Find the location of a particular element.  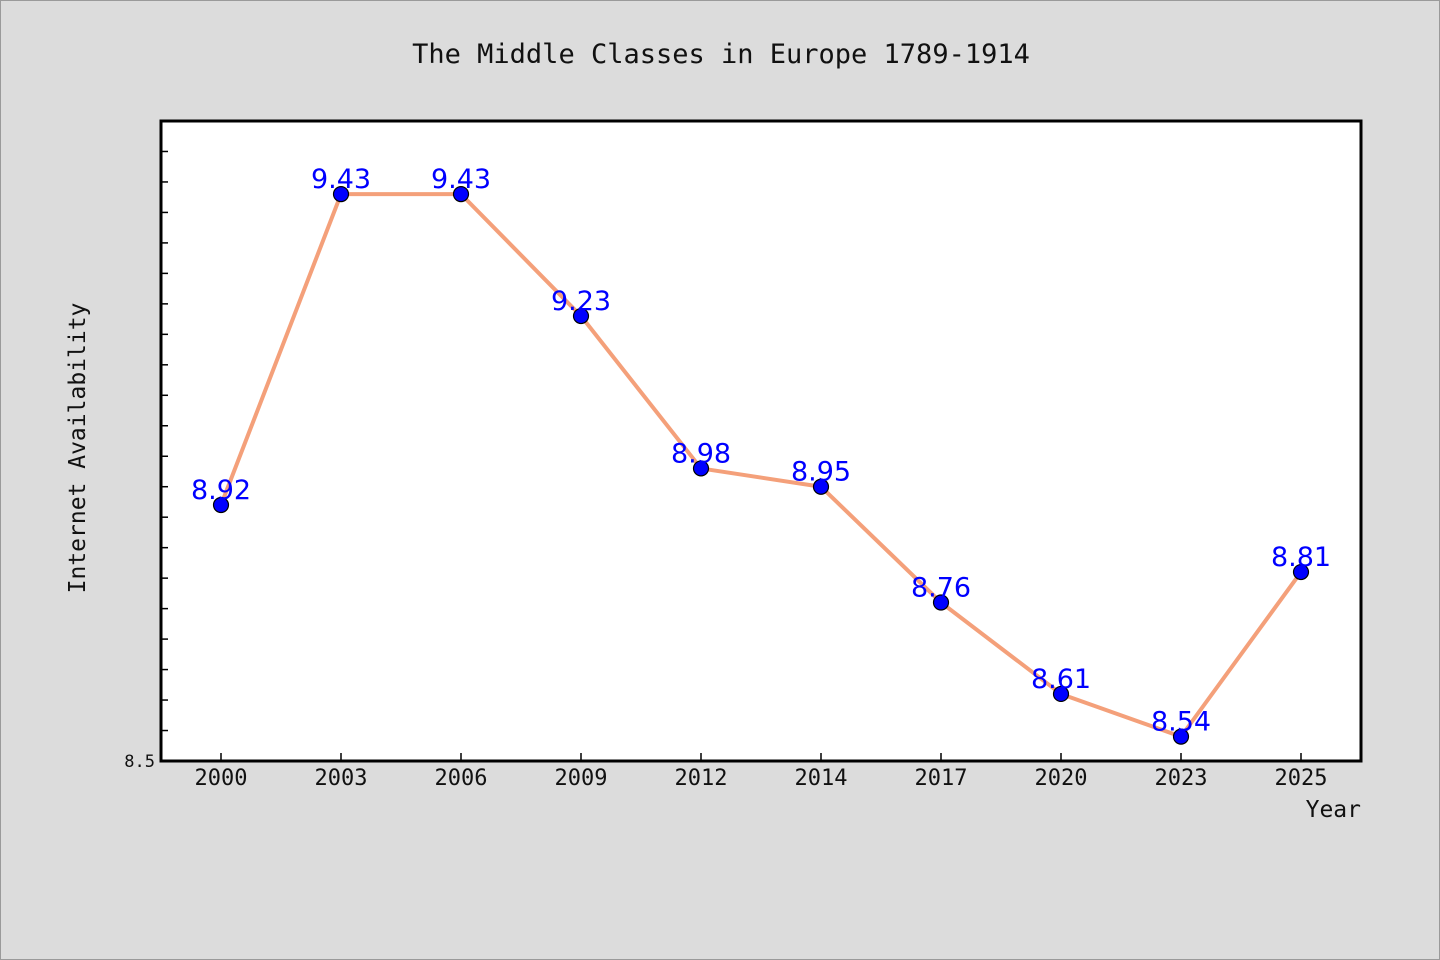

data-label: 8.95 is located at coordinates (821, 472).